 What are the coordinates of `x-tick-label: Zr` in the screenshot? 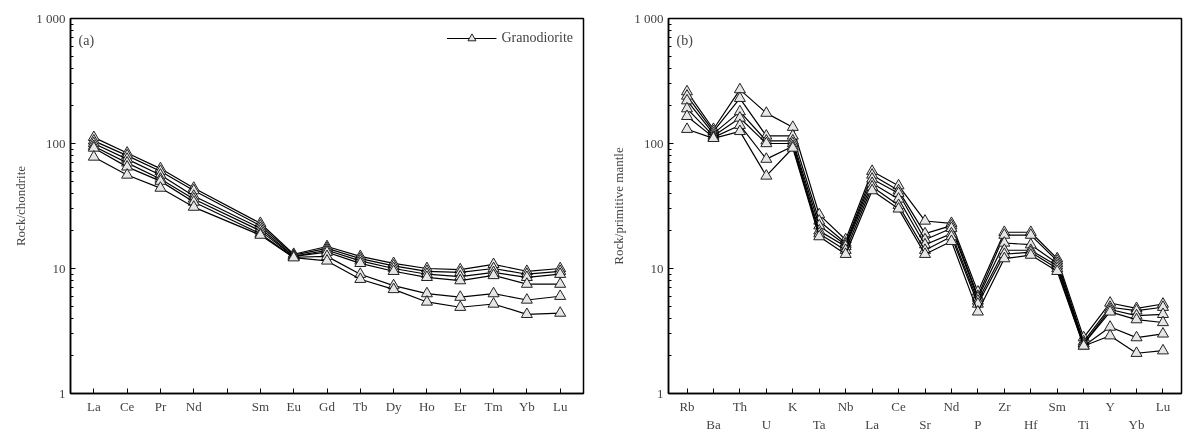 It's located at (1005, 406).